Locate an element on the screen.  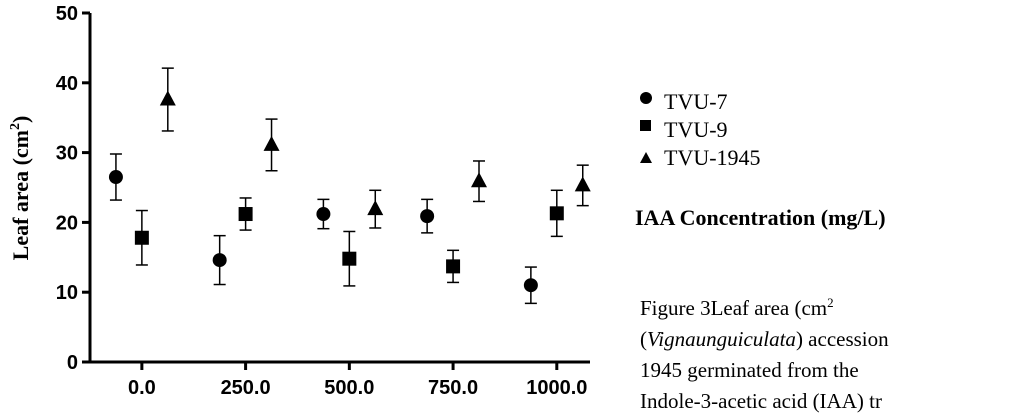
caption-species-name: Vignaunguiculata is located at coordinates (721, 339).